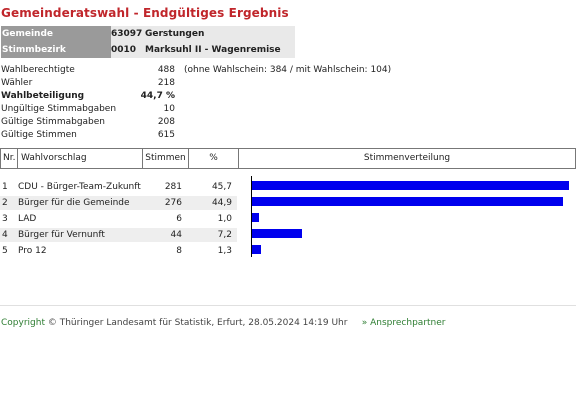  What do you see at coordinates (224, 235) in the screenshot?
I see `row-prozent: 7,2` at bounding box center [224, 235].